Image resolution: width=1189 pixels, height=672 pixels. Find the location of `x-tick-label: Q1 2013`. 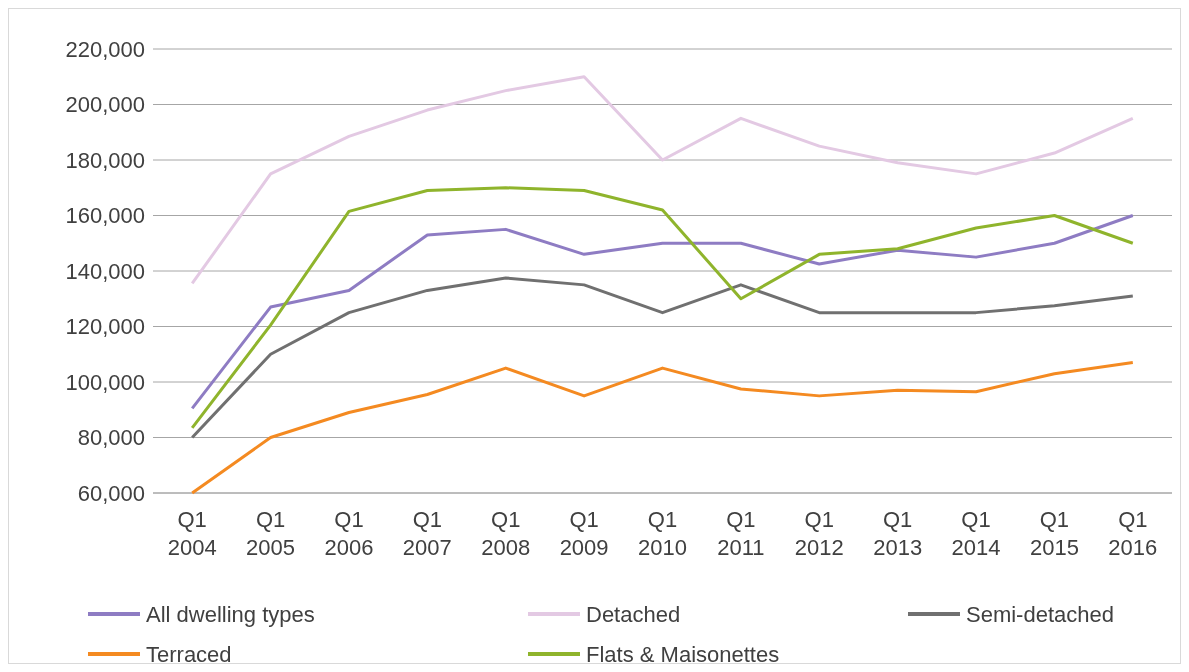

x-tick-label: Q1 2013 is located at coordinates (898, 533).